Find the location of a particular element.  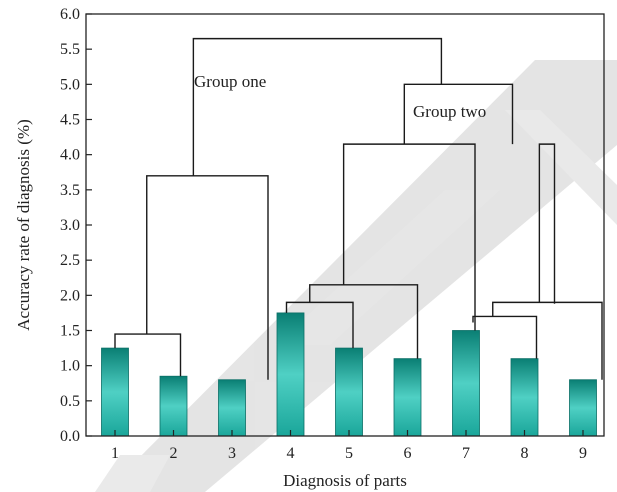

y-axis-label: Accuracy rate of diagnosis (%) is located at coordinates (23, 224).